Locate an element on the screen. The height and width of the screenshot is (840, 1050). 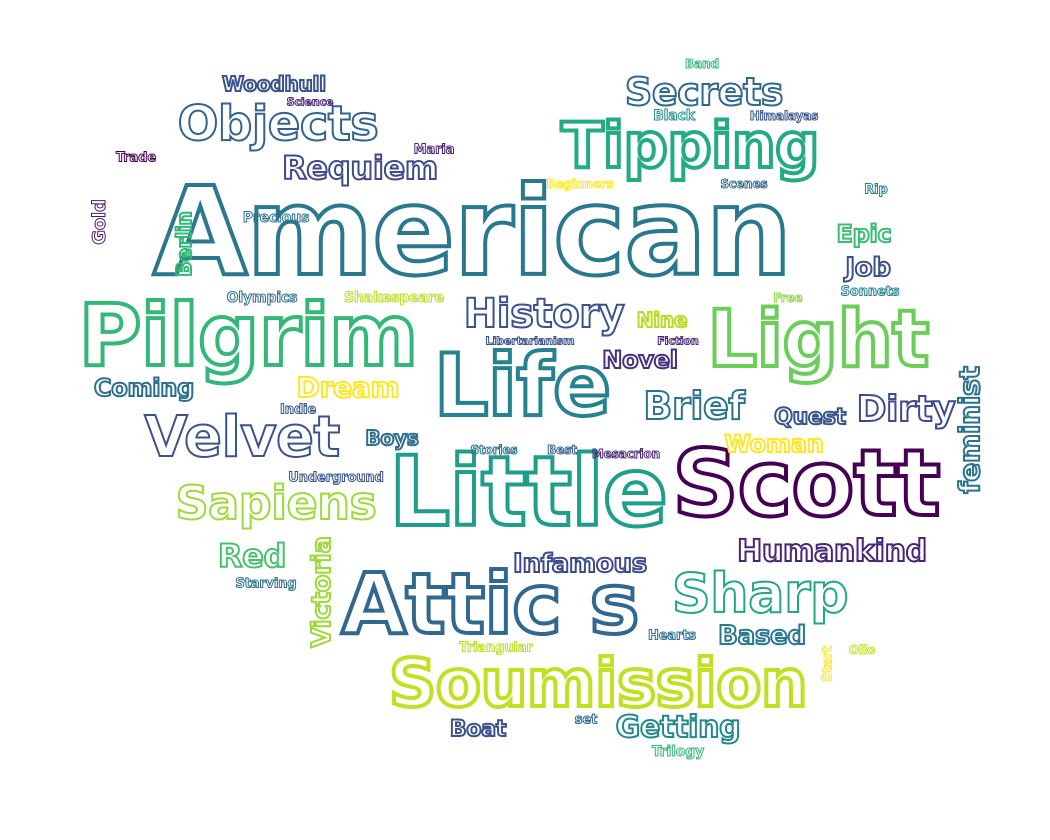
word-secrets: Secrets is located at coordinates (704, 92).